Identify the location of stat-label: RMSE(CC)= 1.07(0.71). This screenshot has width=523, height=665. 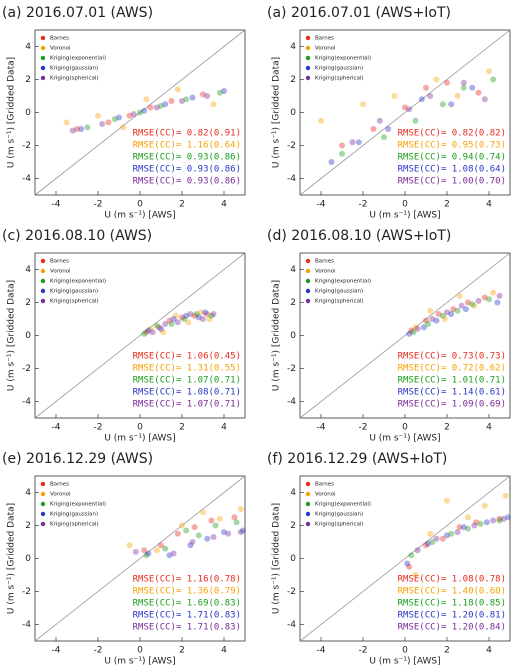
(187, 405).